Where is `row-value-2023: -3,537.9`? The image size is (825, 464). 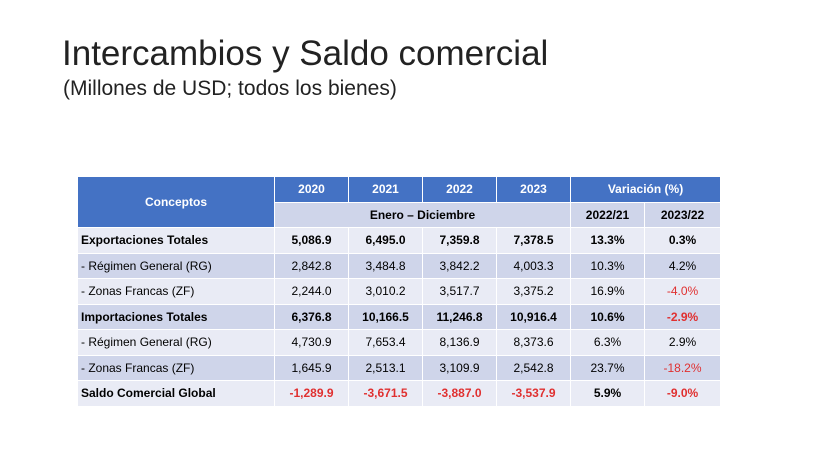
row-value-2023: -3,537.9 is located at coordinates (533, 393).